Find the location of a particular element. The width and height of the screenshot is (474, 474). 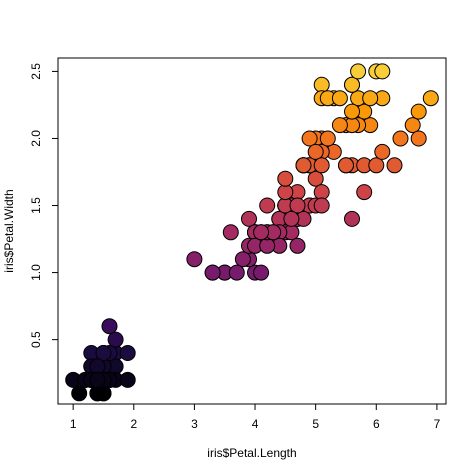

x-tick-label: 6 is located at coordinates (376, 424).